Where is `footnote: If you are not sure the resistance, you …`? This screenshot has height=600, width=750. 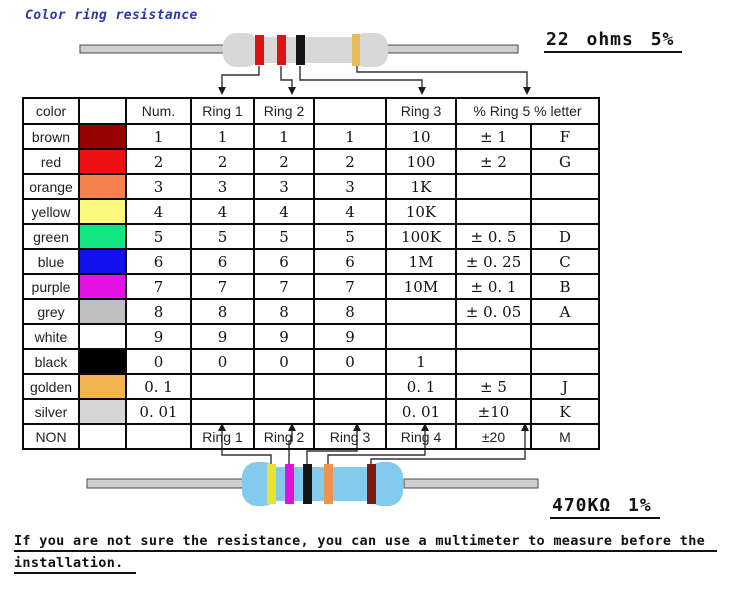
footnote: If you are not sure the resistance, you … is located at coordinates (379, 552).